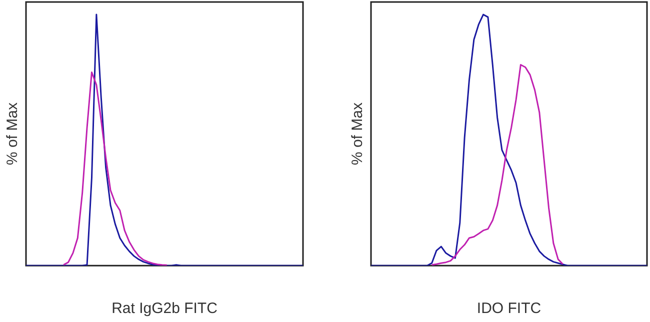 Image resolution: width=650 pixels, height=322 pixels. Describe the element at coordinates (165, 309) in the screenshot. I see `x-axis-title: Rat IgG2b FITC` at that location.